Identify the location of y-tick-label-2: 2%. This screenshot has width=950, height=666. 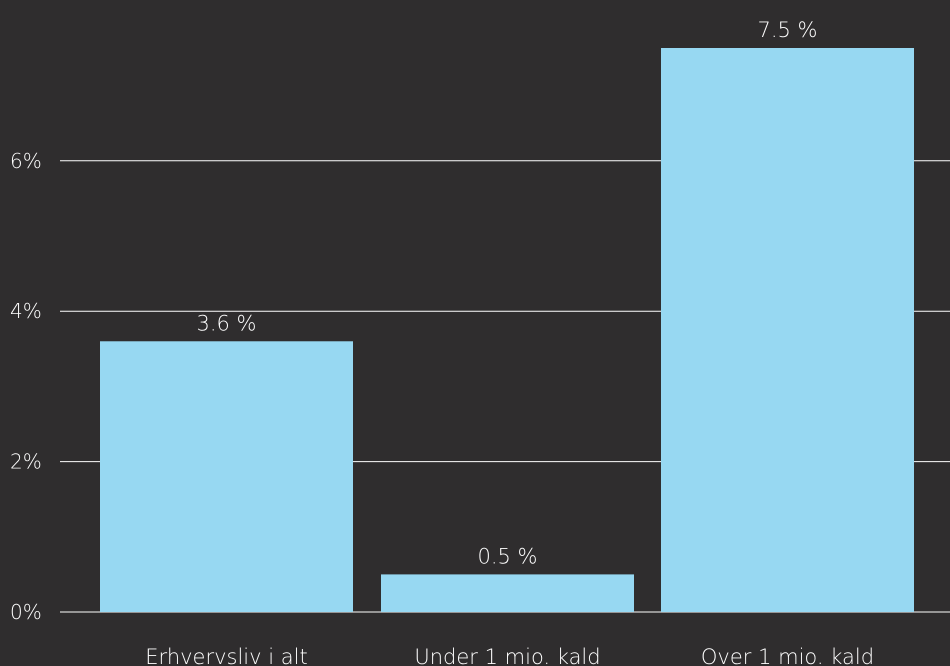
(26, 462).